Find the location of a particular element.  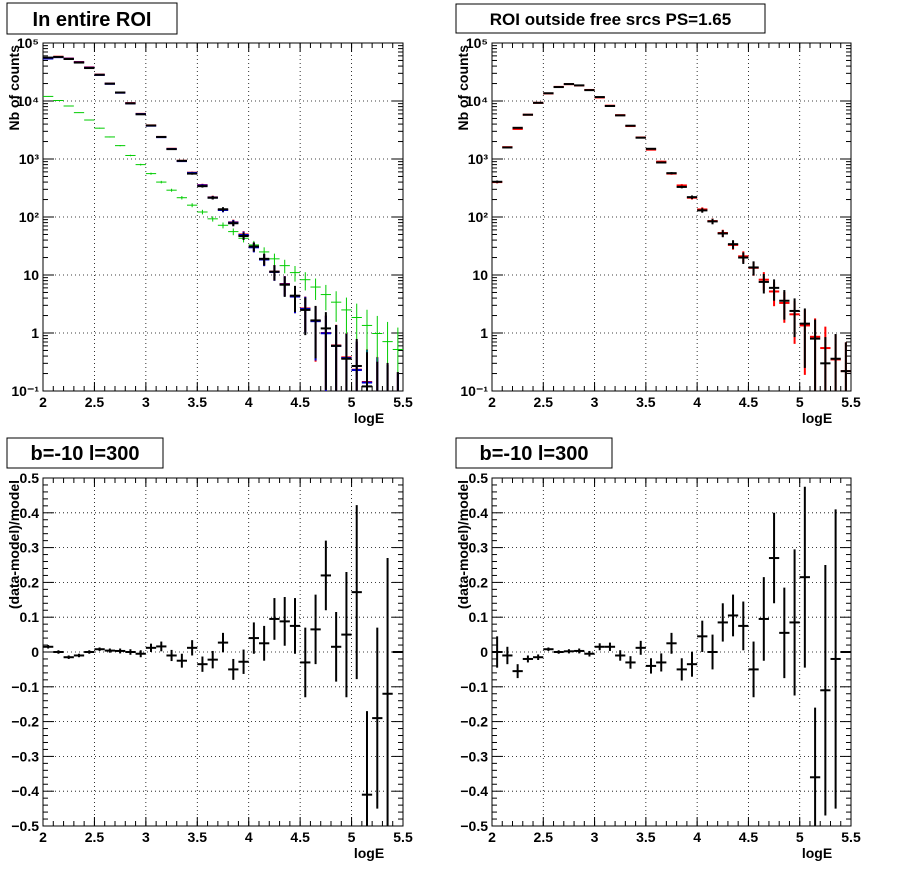

chart-title: ROI outside free srcs PS=1.65 is located at coordinates (610, 19).